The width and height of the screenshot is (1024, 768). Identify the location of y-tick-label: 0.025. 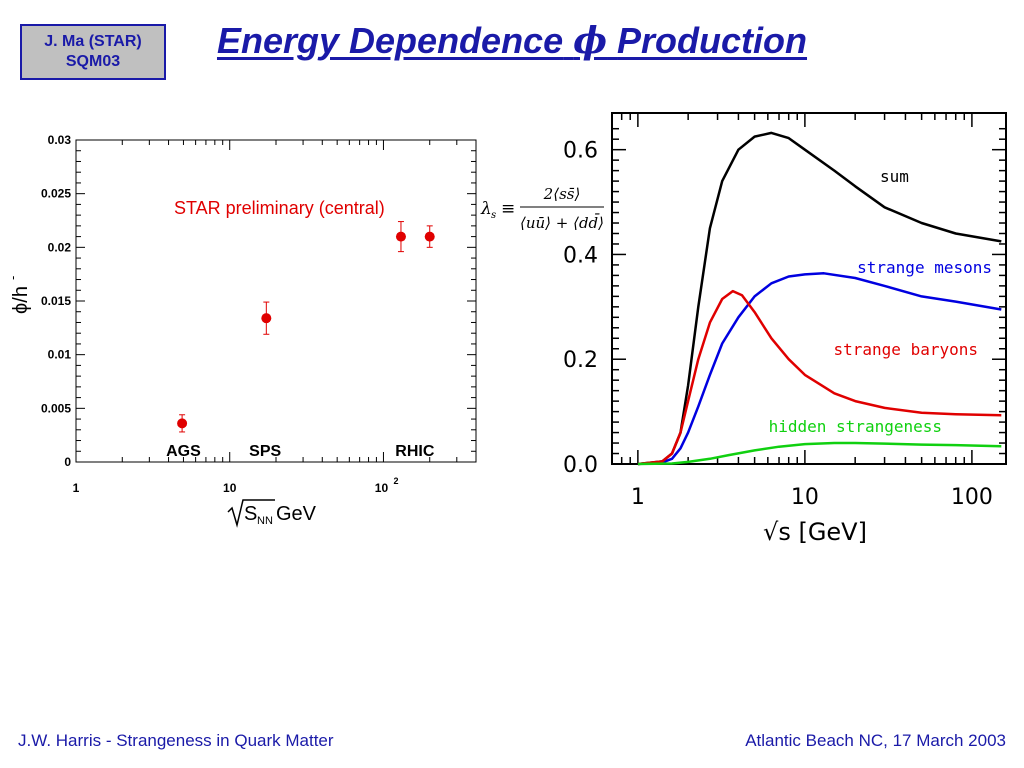
(56, 194).